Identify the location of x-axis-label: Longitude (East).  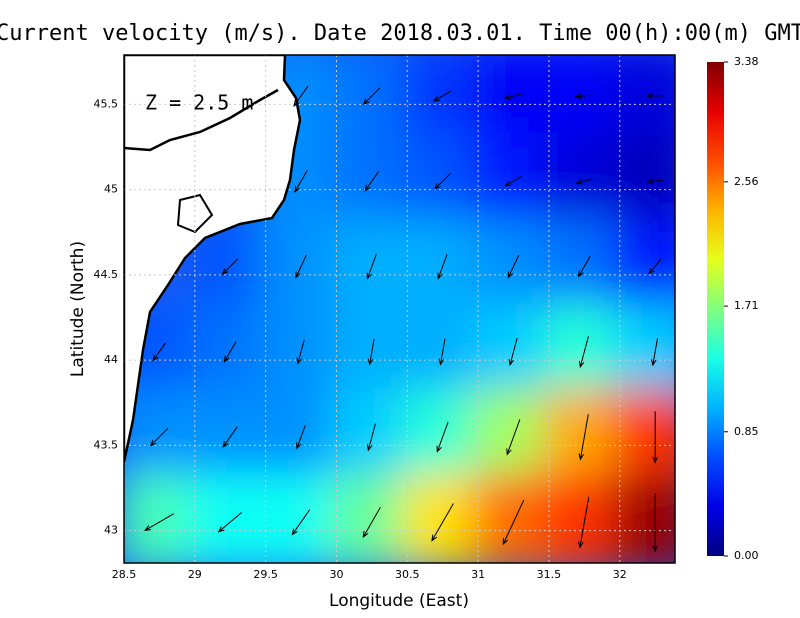
(399, 601).